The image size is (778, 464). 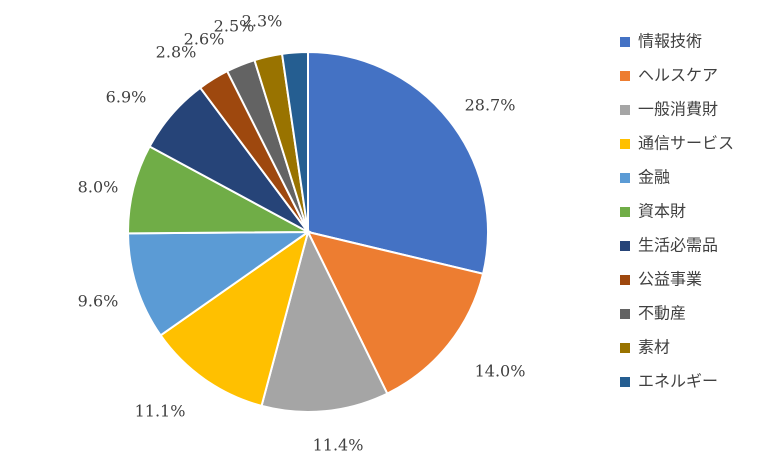 I want to click on legend-label-5: 金融, so click(x=654, y=177).